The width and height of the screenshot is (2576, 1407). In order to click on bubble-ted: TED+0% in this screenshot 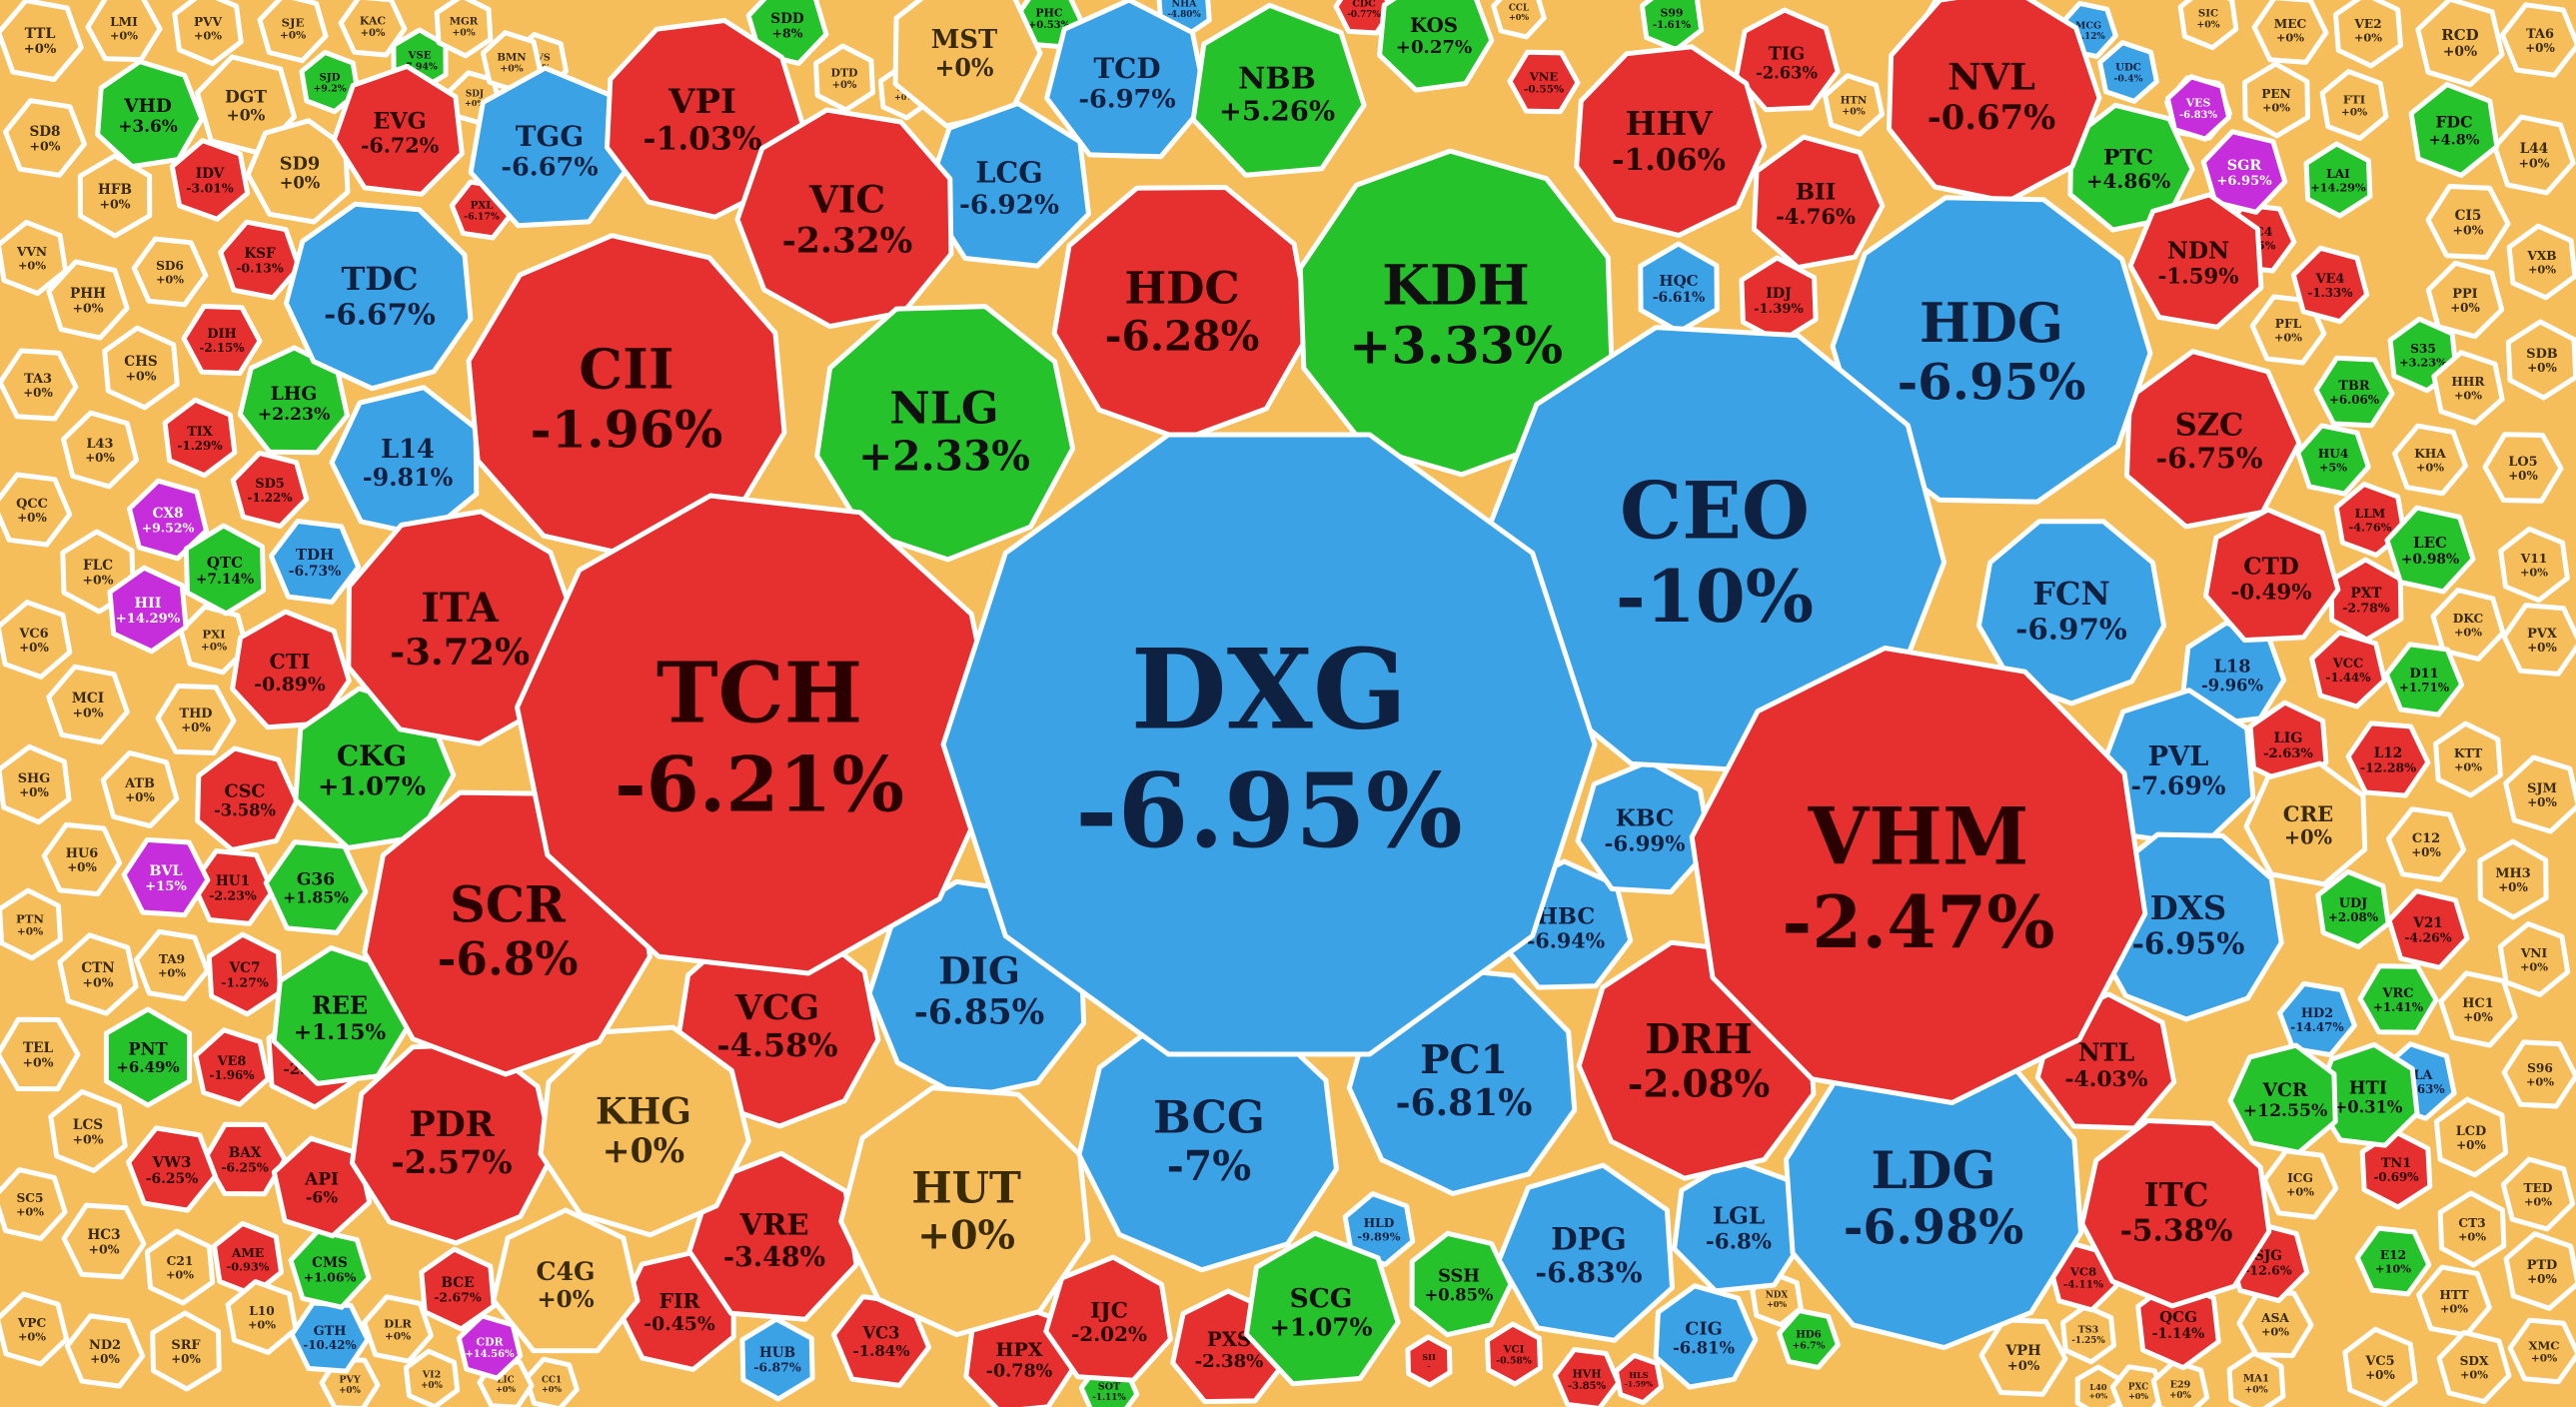, I will do `click(2538, 1194)`.